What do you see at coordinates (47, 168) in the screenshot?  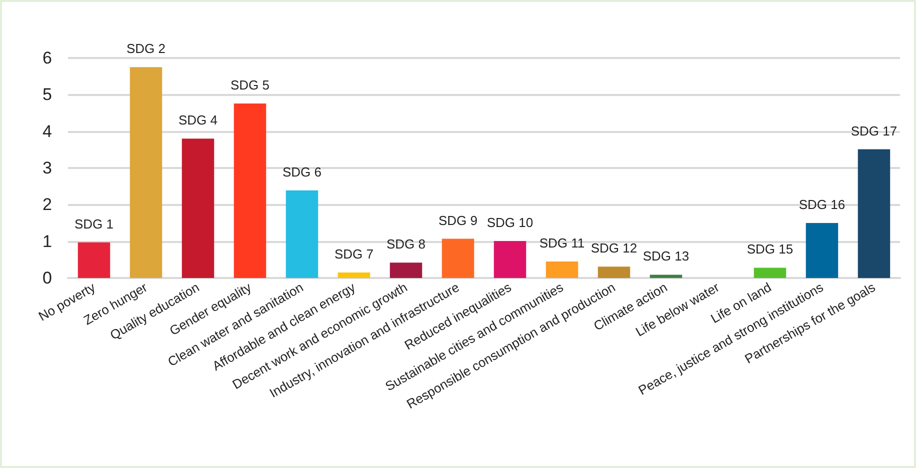 I see `y-tick-label: 3` at bounding box center [47, 168].